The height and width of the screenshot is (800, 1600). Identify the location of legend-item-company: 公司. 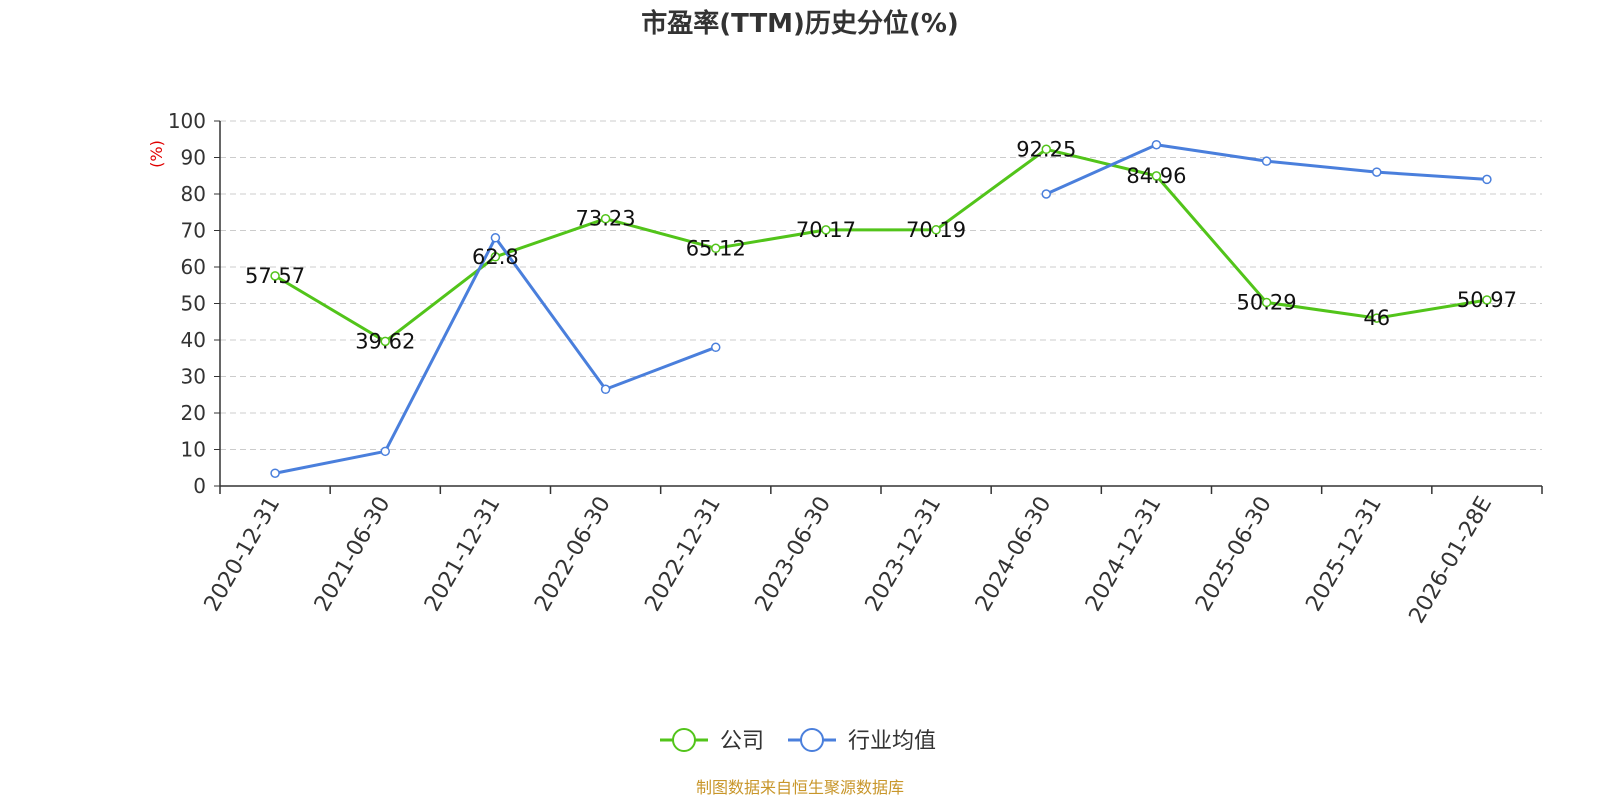
(712, 741).